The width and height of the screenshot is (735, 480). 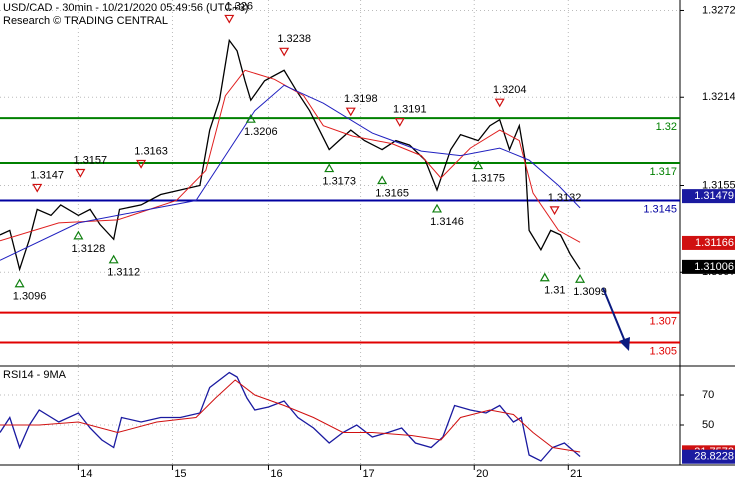 What do you see at coordinates (361, 99) in the screenshot?
I see `pivot-label: 1.3198` at bounding box center [361, 99].